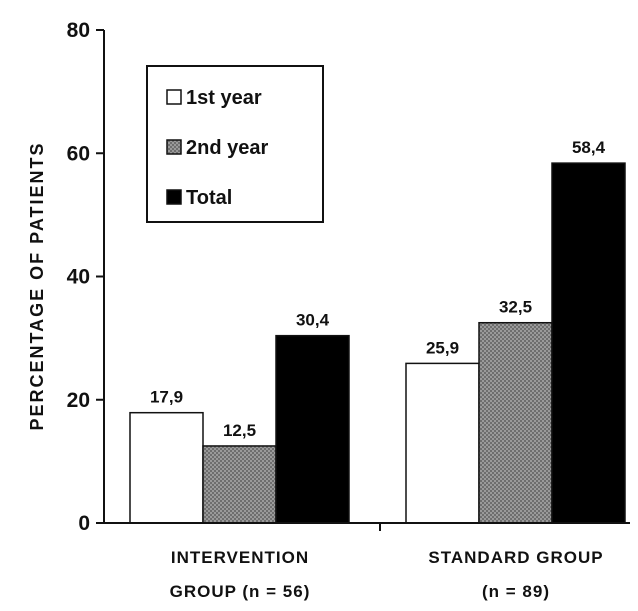 Image resolution: width=638 pixels, height=611 pixels. I want to click on category-label-1-line-2: GROUP (n = 56), so click(240, 591).